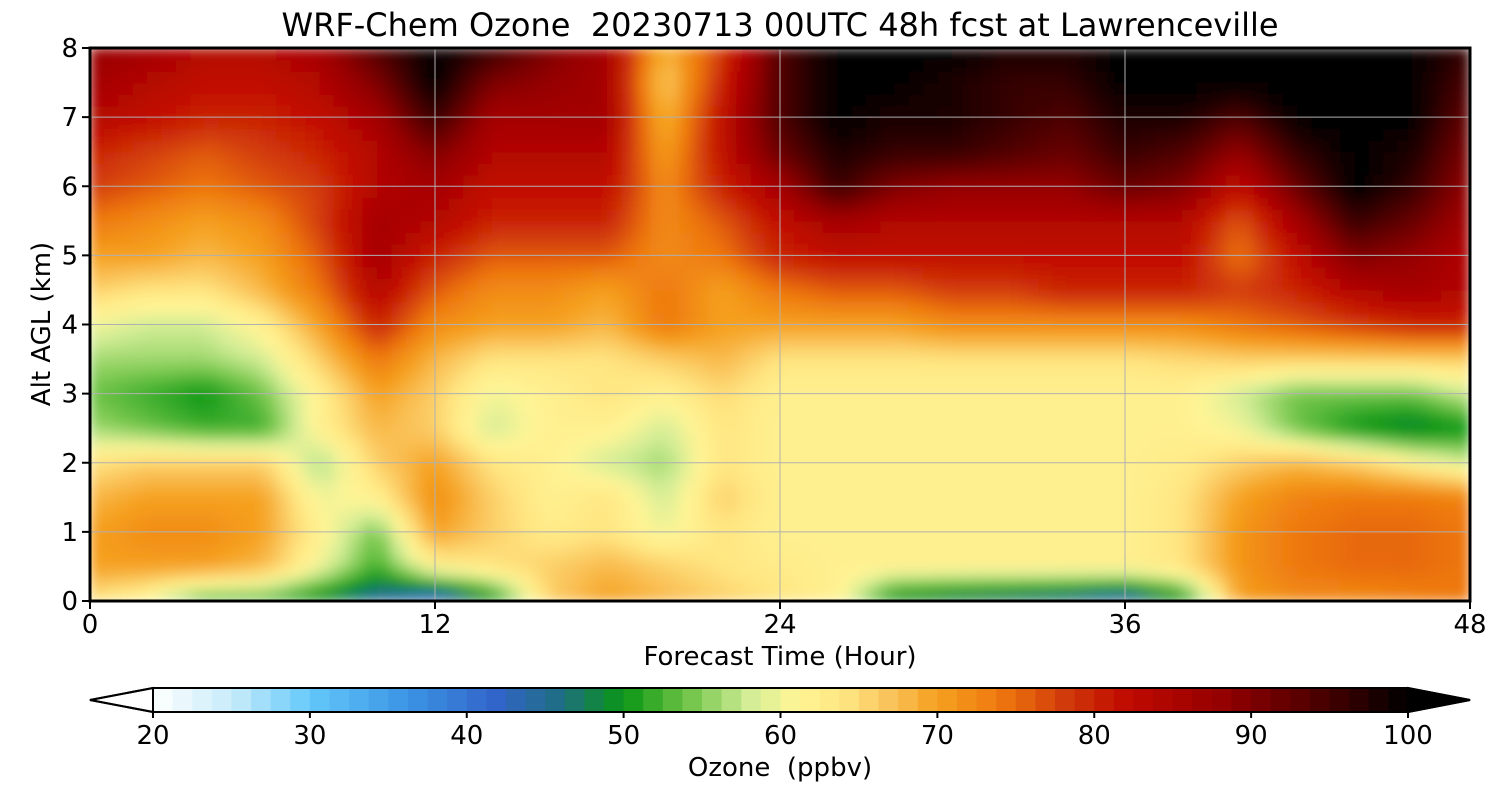  Describe the element at coordinates (888, 700) in the screenshot. I see `colorbar-segment` at that location.